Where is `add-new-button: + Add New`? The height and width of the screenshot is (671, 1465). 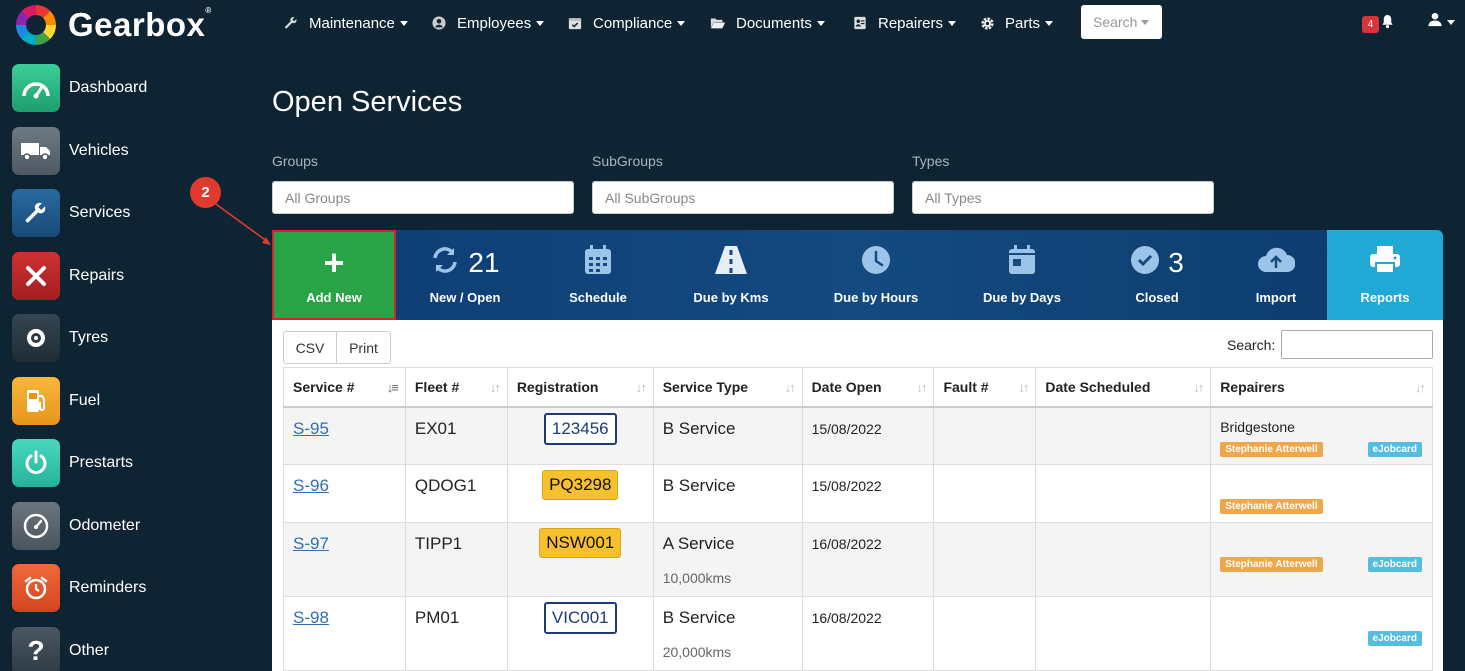
add-new-button: + Add New is located at coordinates (334, 275).